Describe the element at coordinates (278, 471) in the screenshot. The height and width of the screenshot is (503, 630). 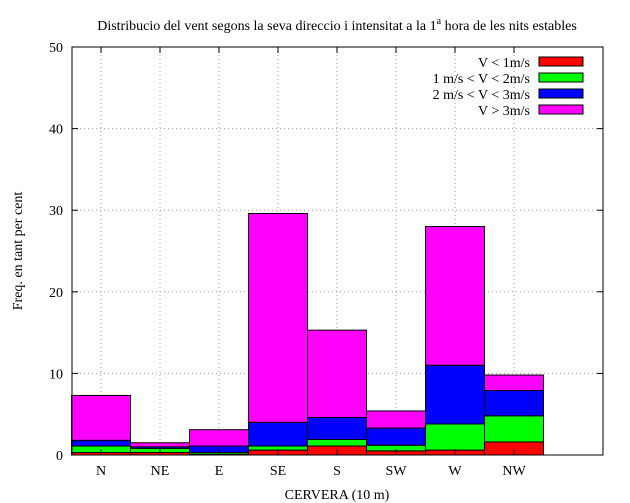
I see `x-tick-label: SE` at that location.